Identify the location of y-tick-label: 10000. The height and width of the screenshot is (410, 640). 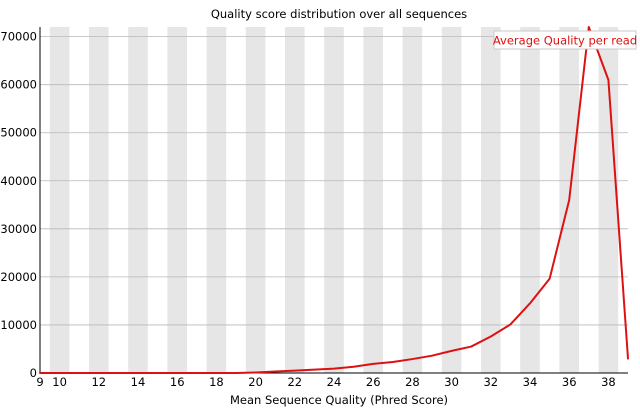
(18, 325).